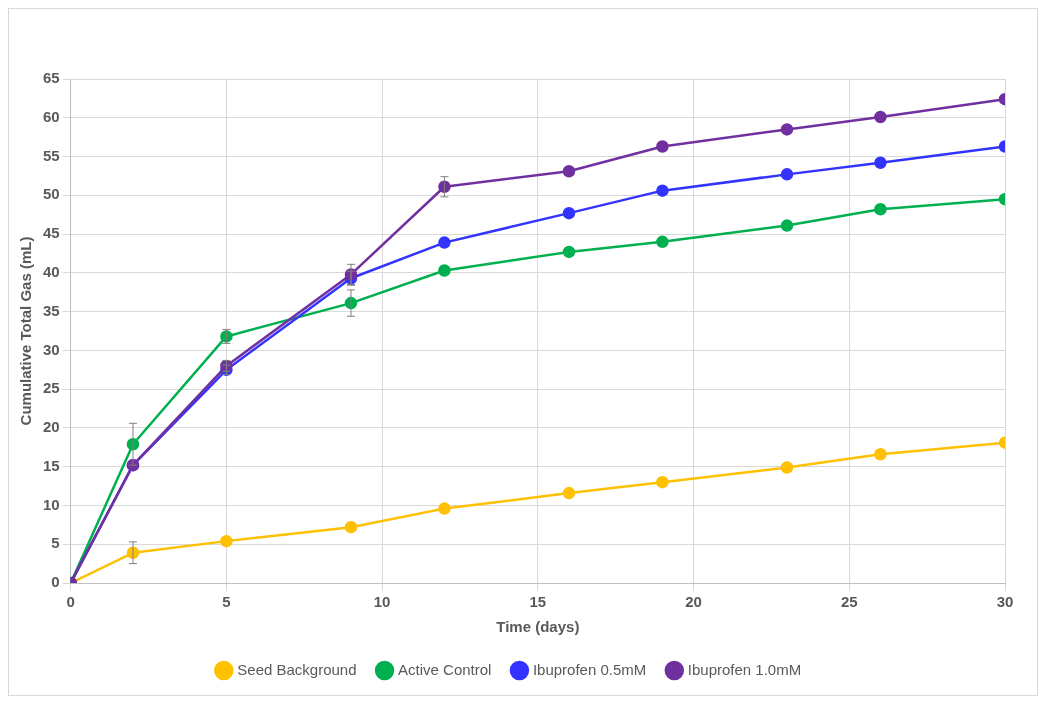 This screenshot has width=1050, height=706. Describe the element at coordinates (51, 310) in the screenshot. I see `y-tick-label: 35` at that location.